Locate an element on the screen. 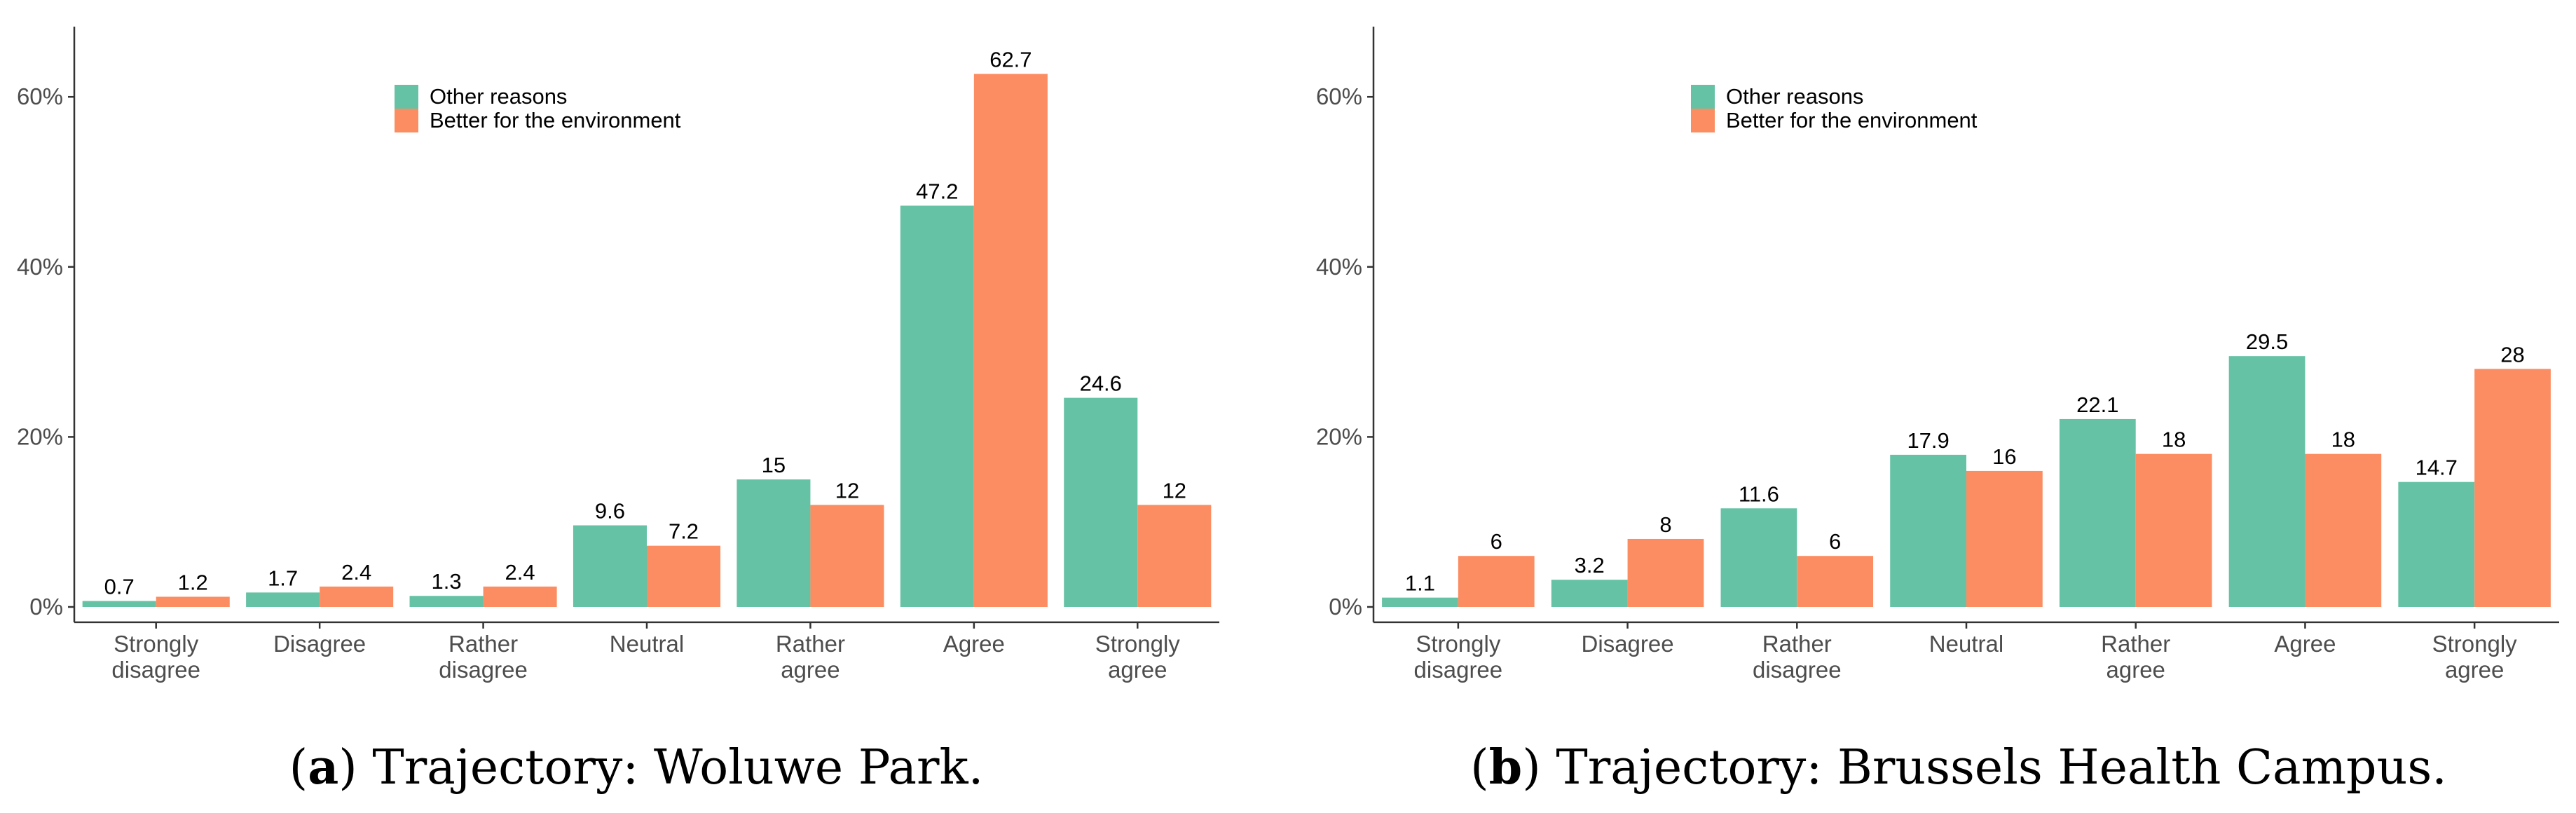 This screenshot has width=2576, height=813. bar-value-label: 62.7 is located at coordinates (1010, 59).